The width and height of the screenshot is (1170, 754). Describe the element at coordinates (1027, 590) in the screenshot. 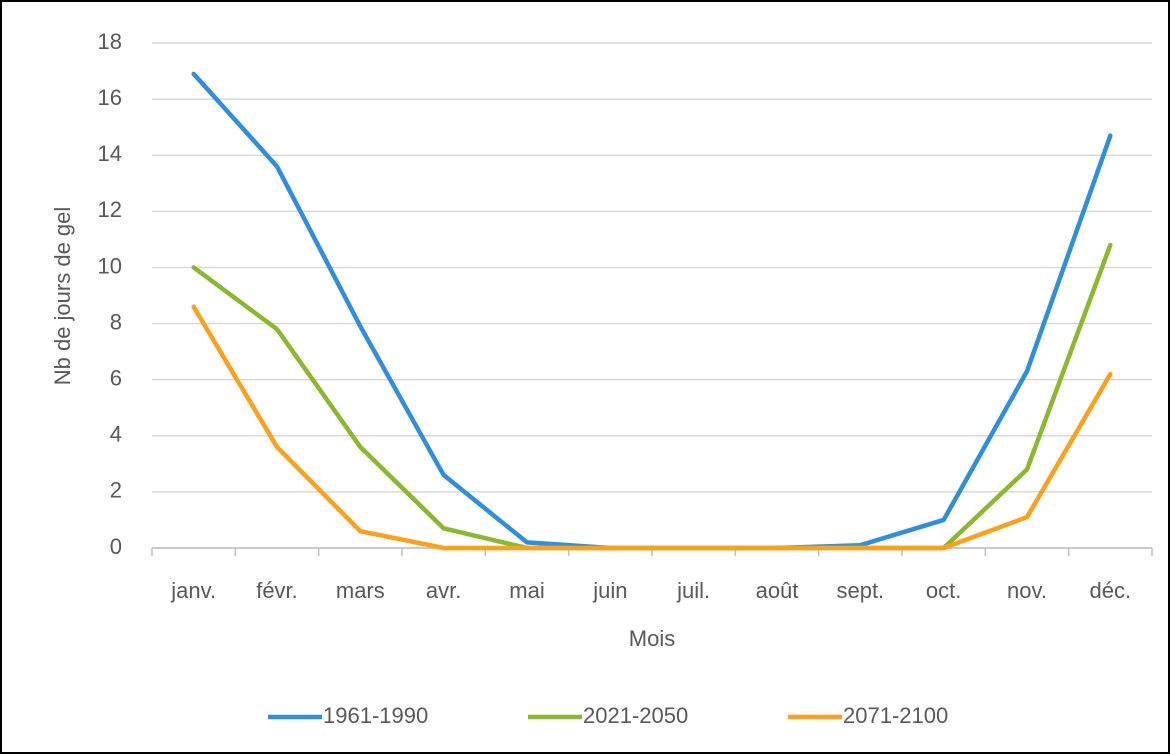

I see `x-tick-label: nov.` at that location.